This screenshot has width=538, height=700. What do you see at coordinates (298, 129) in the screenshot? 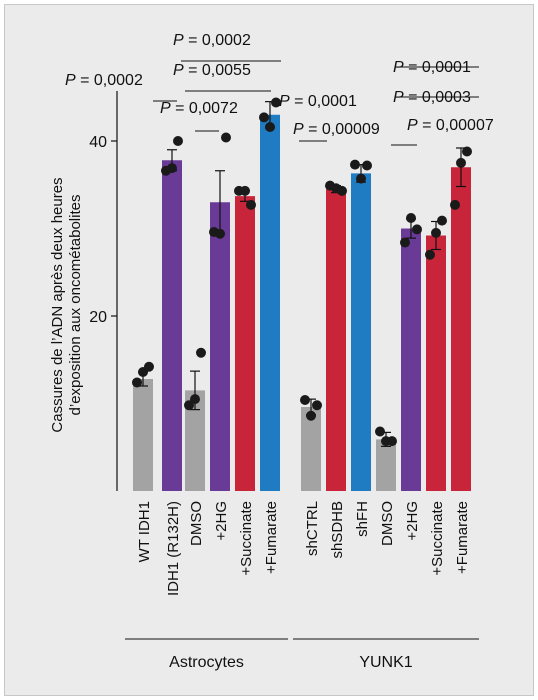
I see `comparison-label-p-6: P` at bounding box center [298, 129].